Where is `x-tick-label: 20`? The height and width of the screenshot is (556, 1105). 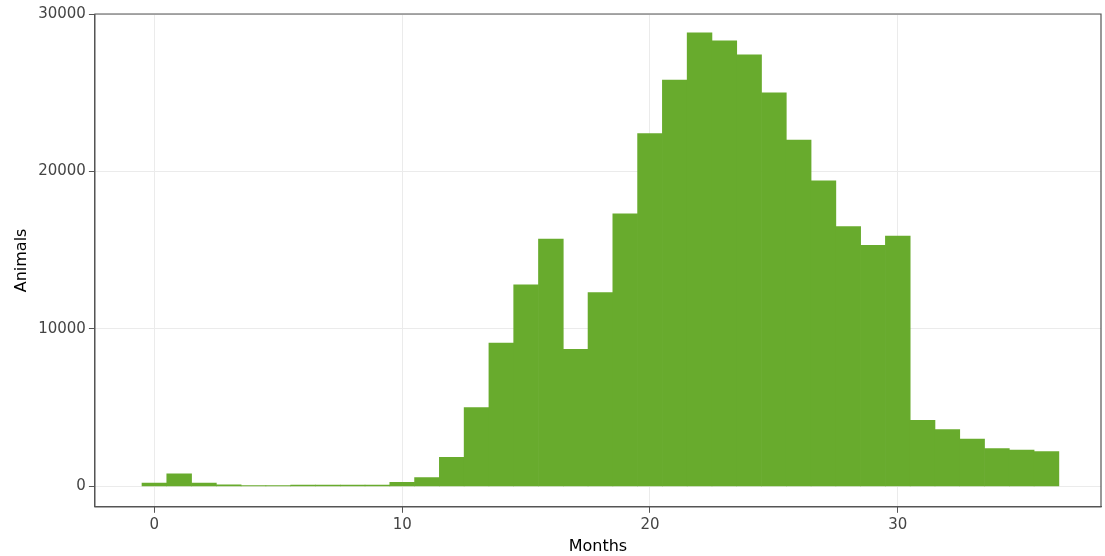 x-tick-label: 20 is located at coordinates (650, 523).